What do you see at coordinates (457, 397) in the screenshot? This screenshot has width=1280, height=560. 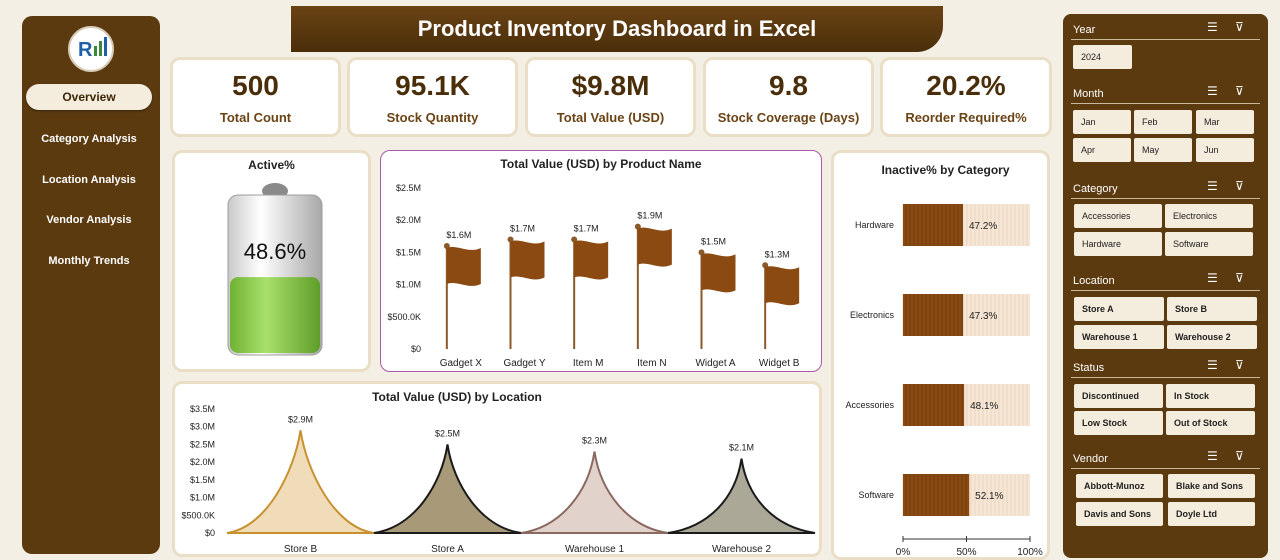 I see `chart-title: Total Value (USD) by Location` at bounding box center [457, 397].